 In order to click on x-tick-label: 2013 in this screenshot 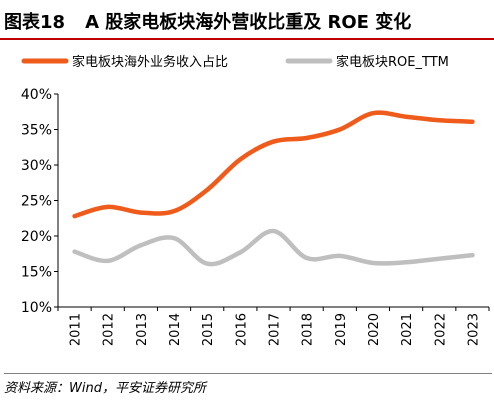, I will do `click(142, 329)`.